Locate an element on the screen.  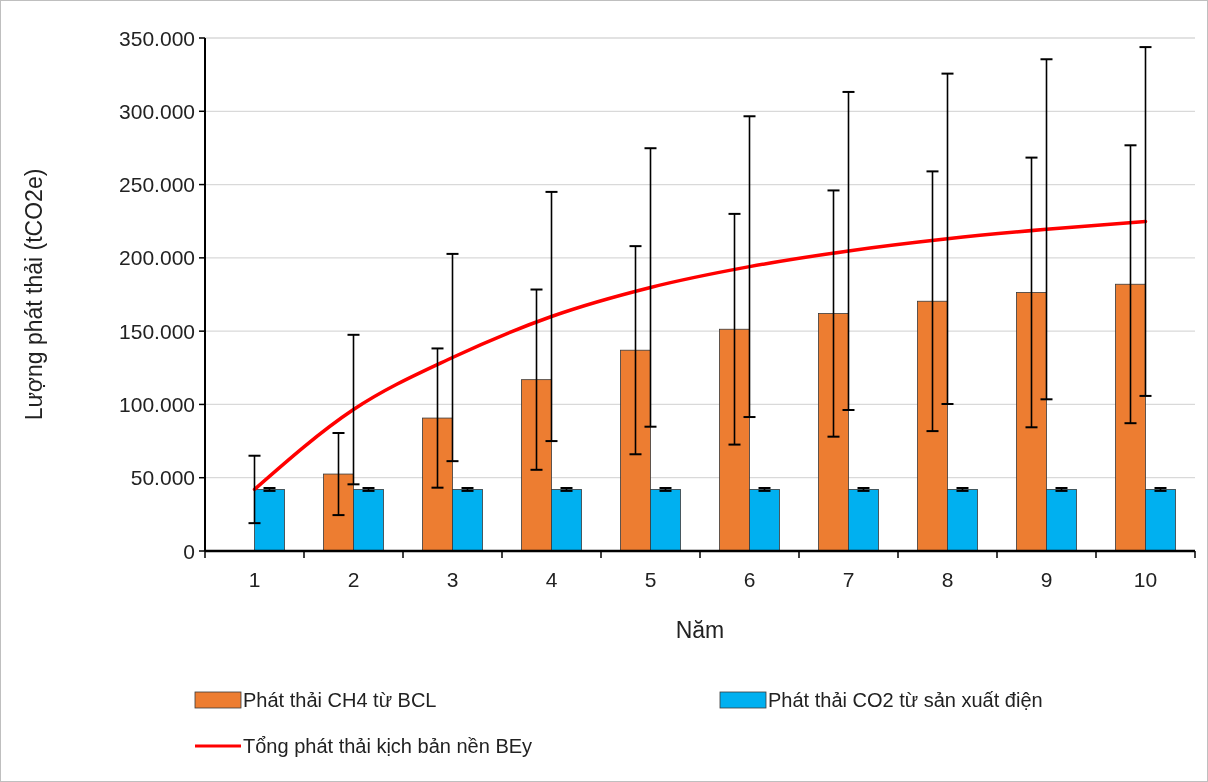
x-tick-label: 10 is located at coordinates (1145, 579).